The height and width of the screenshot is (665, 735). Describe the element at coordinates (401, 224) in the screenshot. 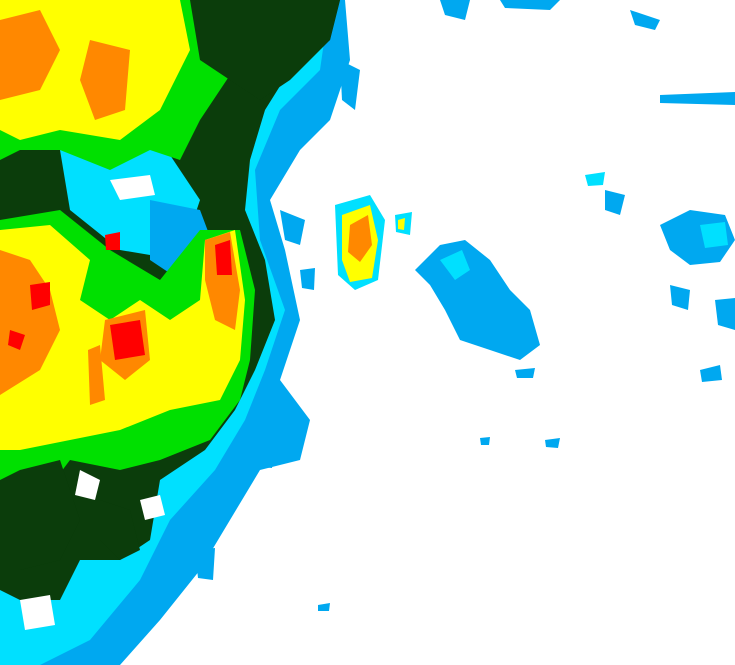

I see `heavy-rain-area` at that location.